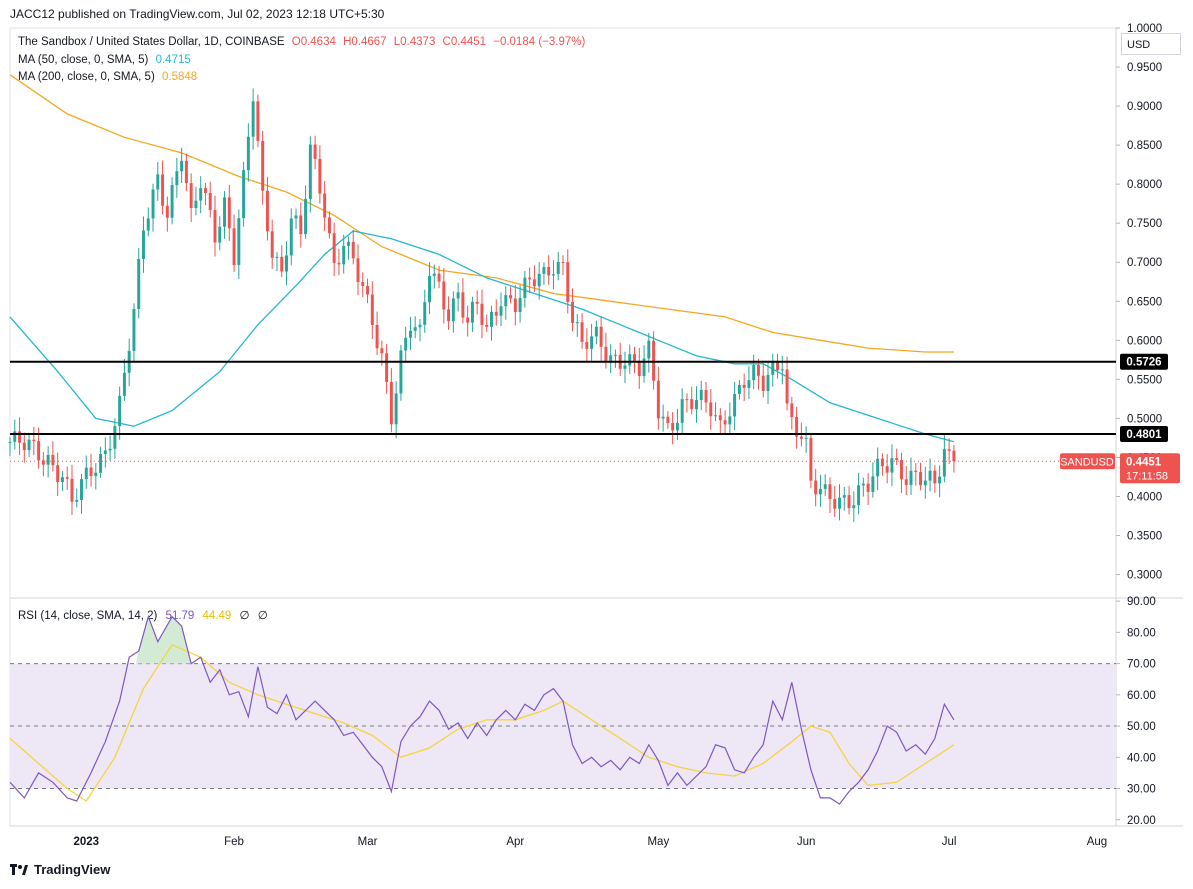  I want to click on time-tick-label: May, so click(658, 842).